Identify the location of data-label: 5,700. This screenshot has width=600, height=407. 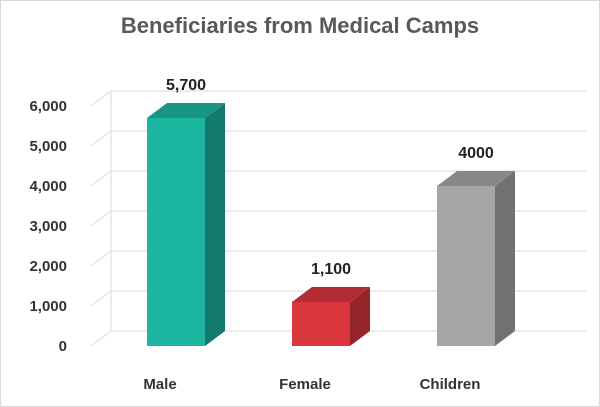
(186, 85).